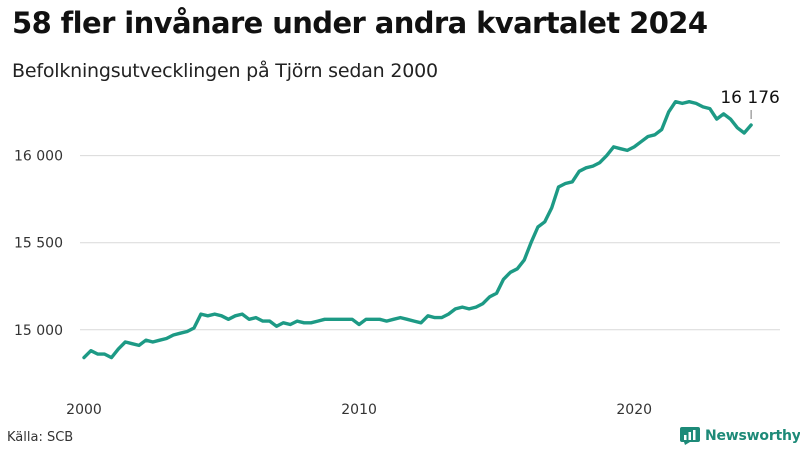 This screenshot has height=450, width=800. Describe the element at coordinates (38, 244) in the screenshot. I see `y-tick-label: 15 500` at that location.